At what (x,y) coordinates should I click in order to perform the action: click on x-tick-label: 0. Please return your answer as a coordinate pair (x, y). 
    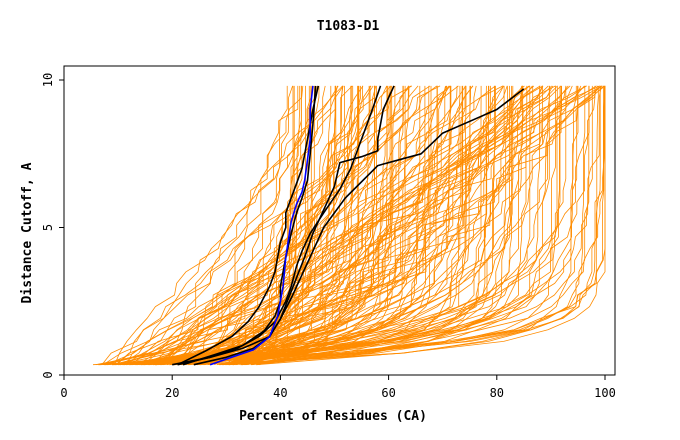
    Looking at the image, I should click on (63, 393).